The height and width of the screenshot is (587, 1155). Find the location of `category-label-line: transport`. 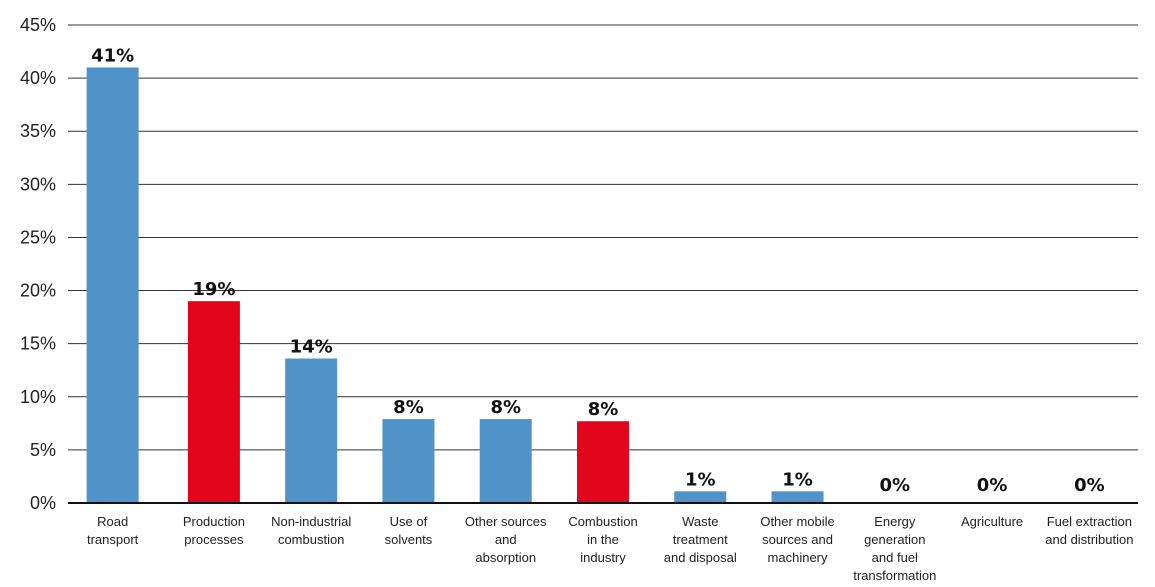

category-label-line: transport is located at coordinates (113, 539).